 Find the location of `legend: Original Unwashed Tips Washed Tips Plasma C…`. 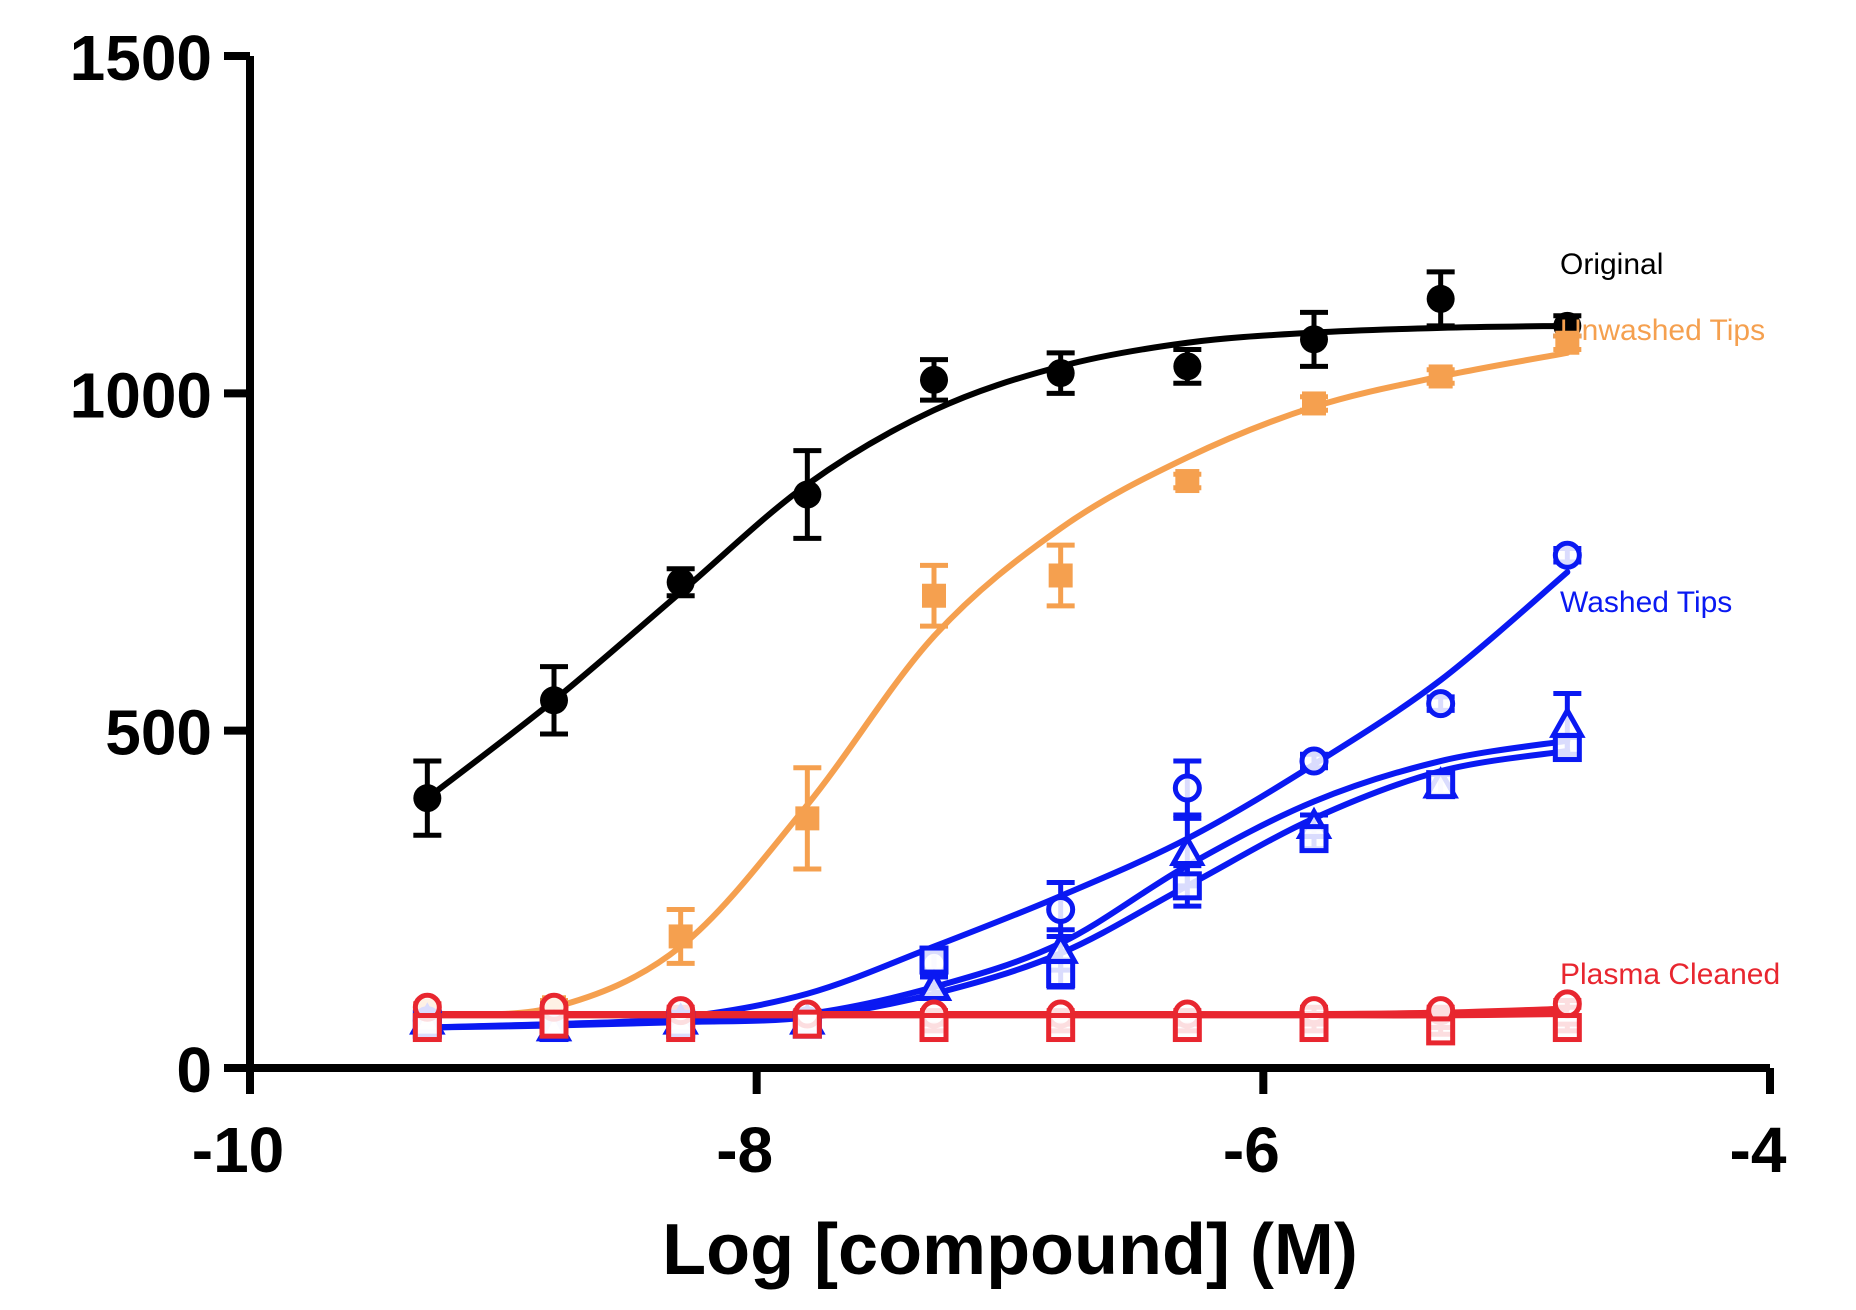

legend: Original Unwashed Tips Washed Tips Plasma C… is located at coordinates (1670, 619).